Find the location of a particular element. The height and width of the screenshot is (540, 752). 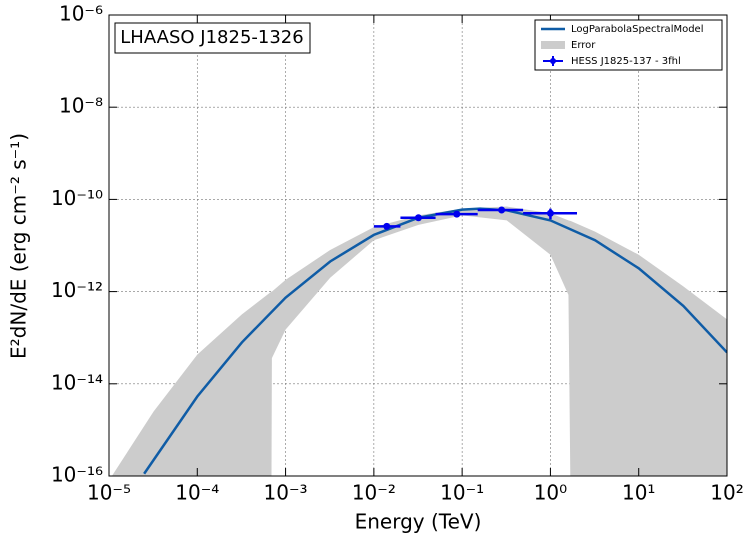

y-axis-title: E²dN/dE (erg cm⁻² s⁻¹) is located at coordinates (19, 246).